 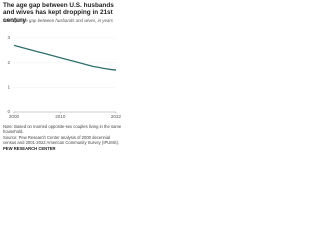 What do you see at coordinates (116, 116) in the screenshot?
I see `x-tick-label: 2022` at bounding box center [116, 116].